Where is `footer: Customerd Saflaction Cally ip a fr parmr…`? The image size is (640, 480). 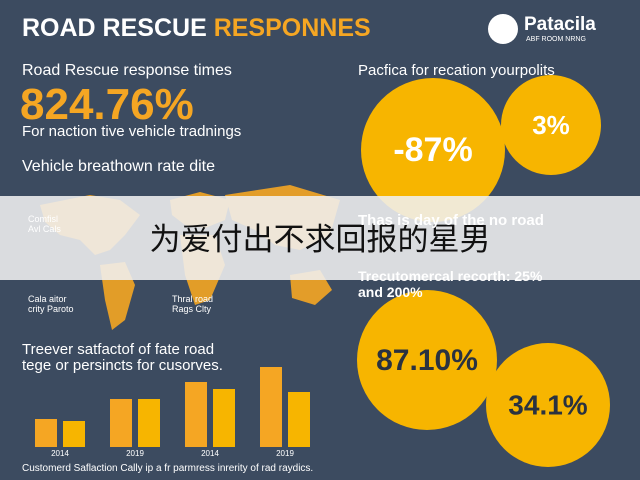 footer: Customerd Saflaction Cally ip a fr parmr… is located at coordinates (168, 468).